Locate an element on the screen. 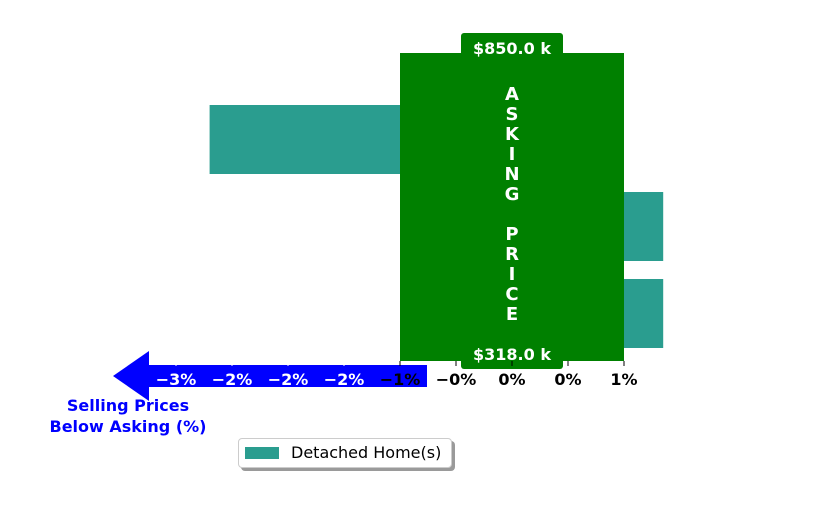 This screenshot has width=834, height=509. x-tick-label: −1% is located at coordinates (400, 379).